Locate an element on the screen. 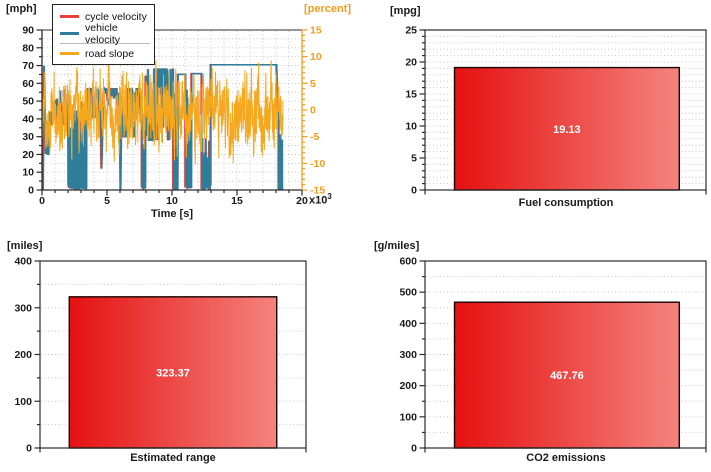 The width and height of the screenshot is (711, 472). road-slope-line is located at coordinates (163, 112).